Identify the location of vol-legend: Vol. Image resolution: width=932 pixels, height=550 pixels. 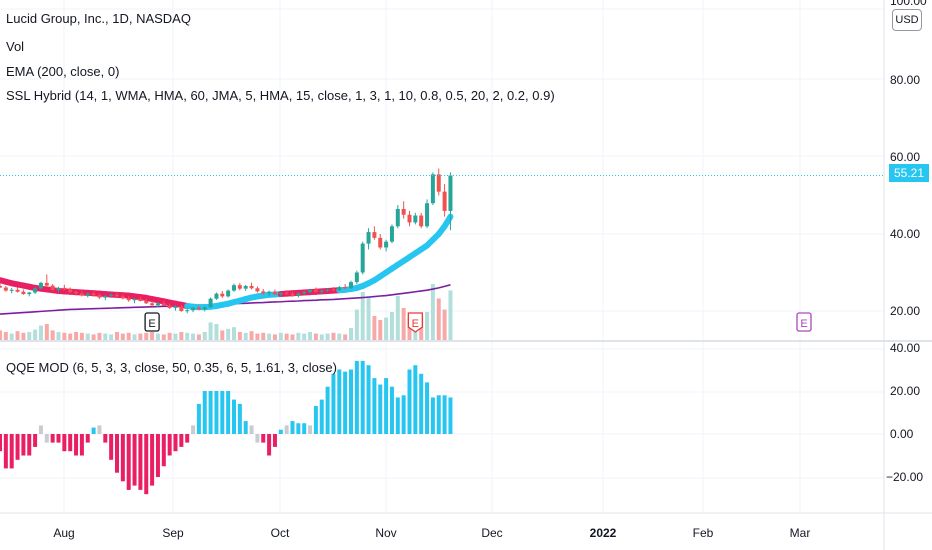
(15, 46).